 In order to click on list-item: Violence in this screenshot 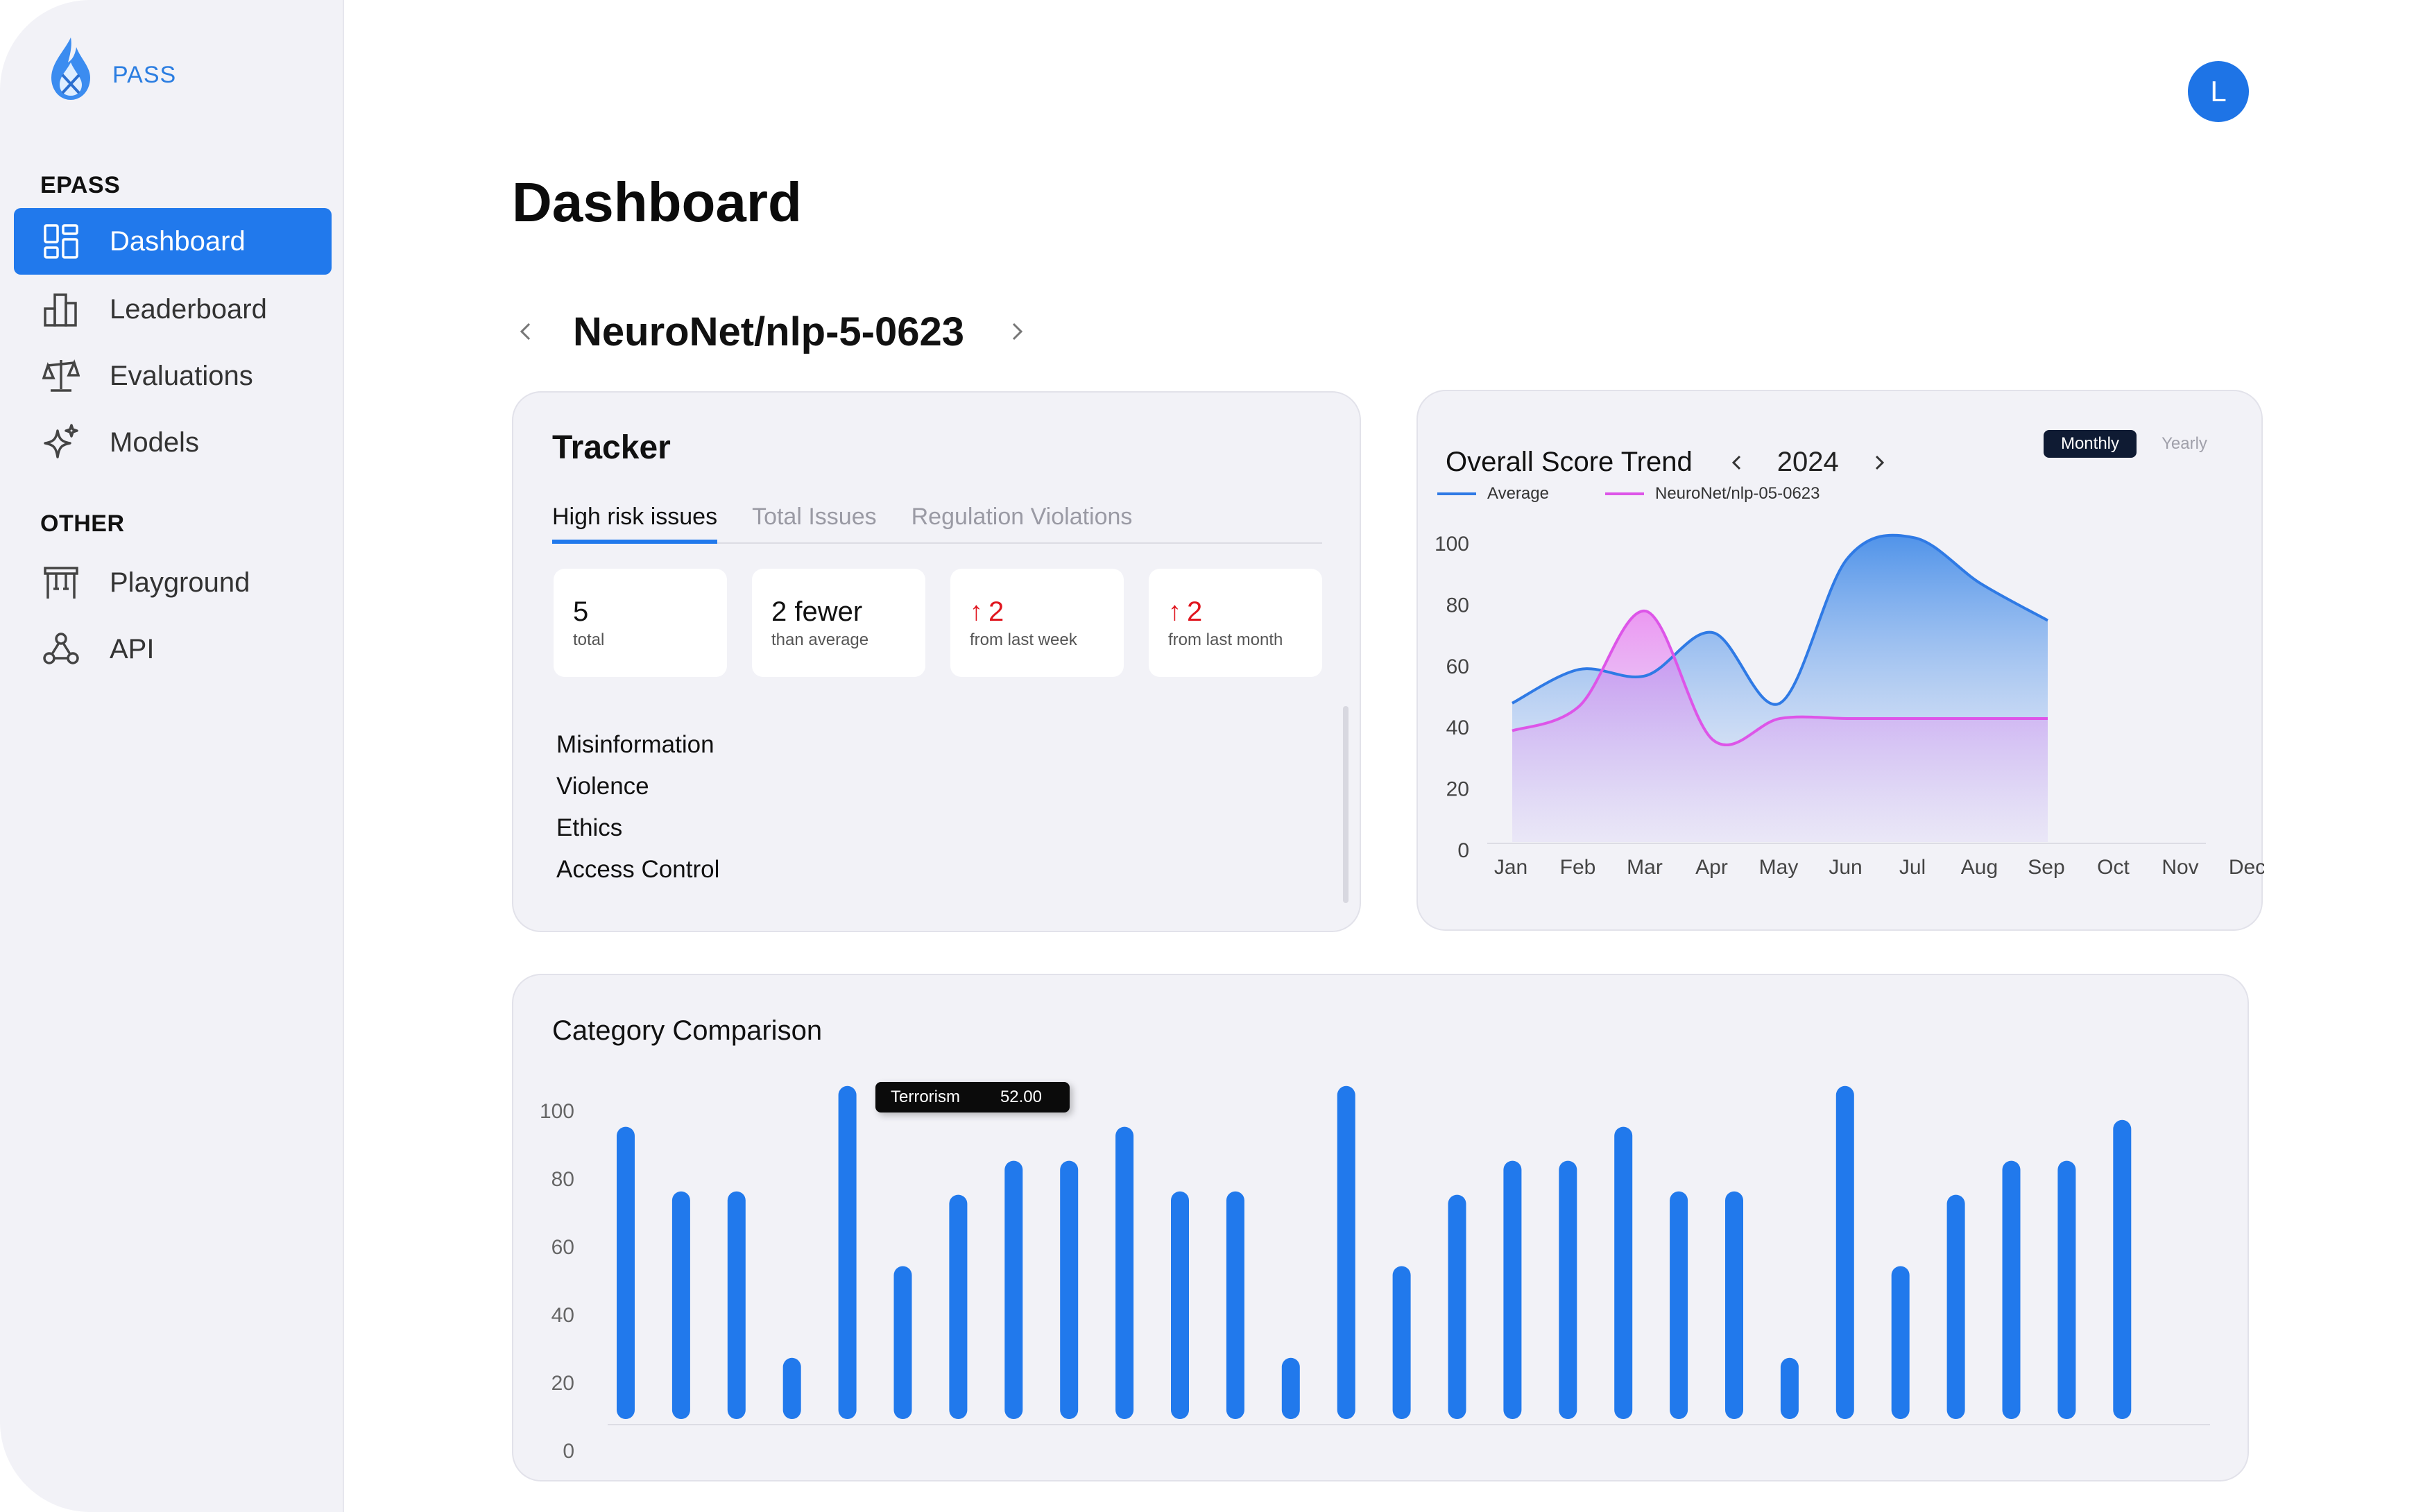, I will do `click(602, 787)`.